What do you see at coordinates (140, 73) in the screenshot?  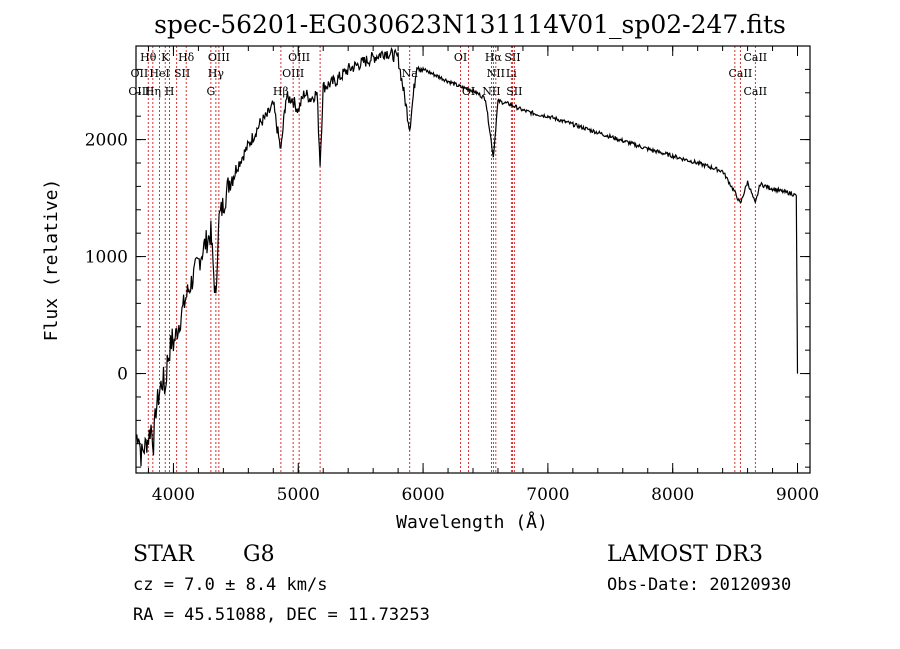 I see `line-label: OII` at bounding box center [140, 73].